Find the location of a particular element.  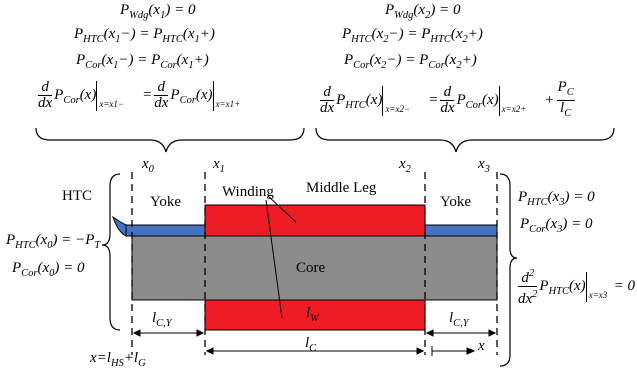

label-x2: x2 is located at coordinates (405, 165).